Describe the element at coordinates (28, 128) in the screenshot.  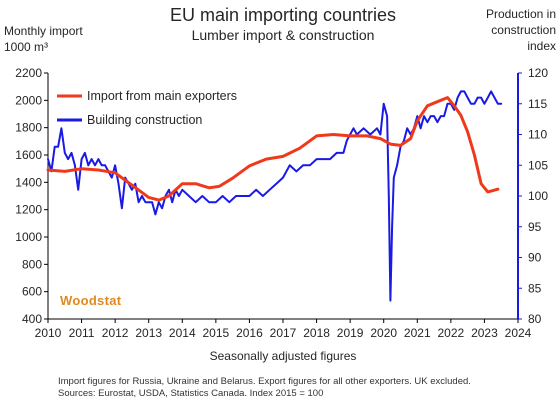
I see `left-tick-label: 1800` at that location.